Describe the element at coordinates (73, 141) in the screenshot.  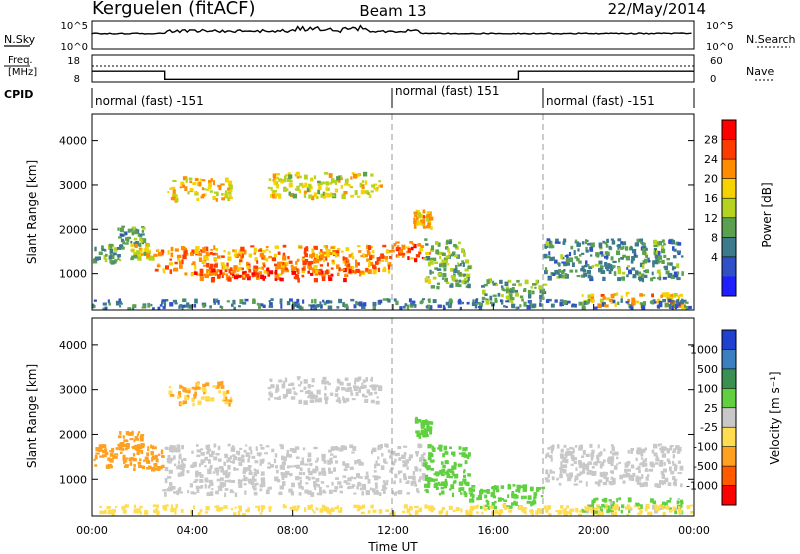
I see `y-tick-label: 4000` at that location.